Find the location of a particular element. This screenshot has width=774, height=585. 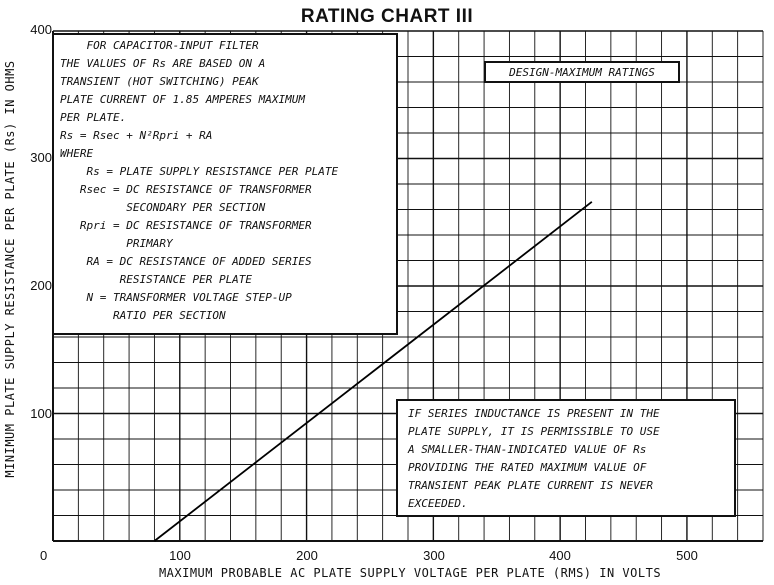

note-line: IF SERIES INDUCTANCE IS PRESENT IN THE is located at coordinates (534, 413).